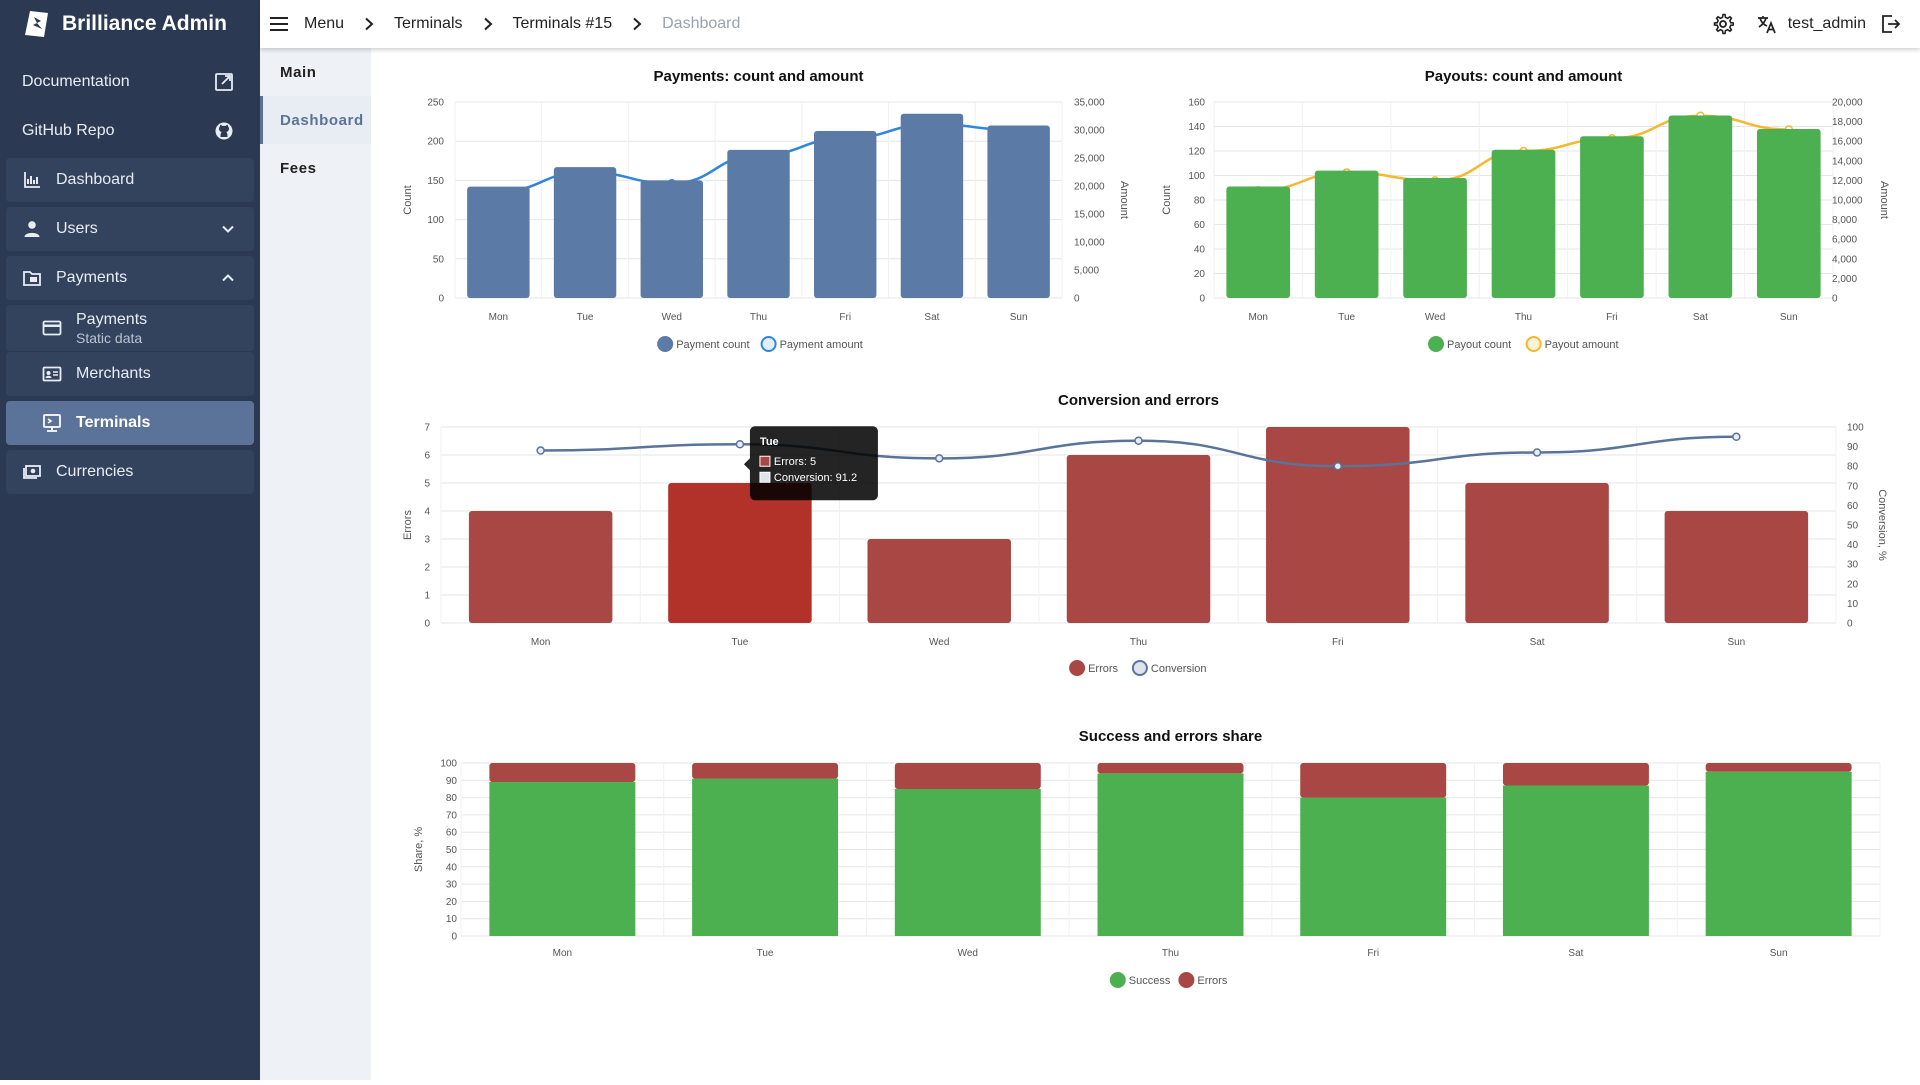 The image size is (1920, 1085). What do you see at coordinates (95, 179) in the screenshot?
I see `sidebar-item-label: Dashboard` at bounding box center [95, 179].